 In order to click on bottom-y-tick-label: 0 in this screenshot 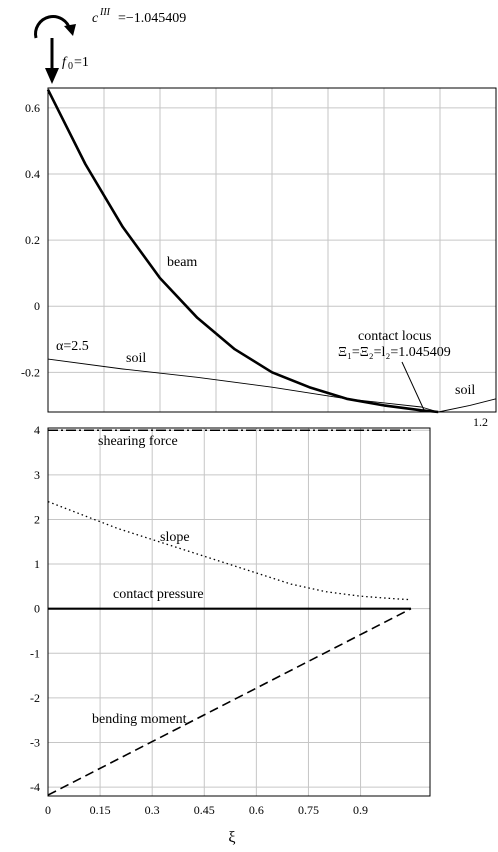, I will do `click(37, 609)`.